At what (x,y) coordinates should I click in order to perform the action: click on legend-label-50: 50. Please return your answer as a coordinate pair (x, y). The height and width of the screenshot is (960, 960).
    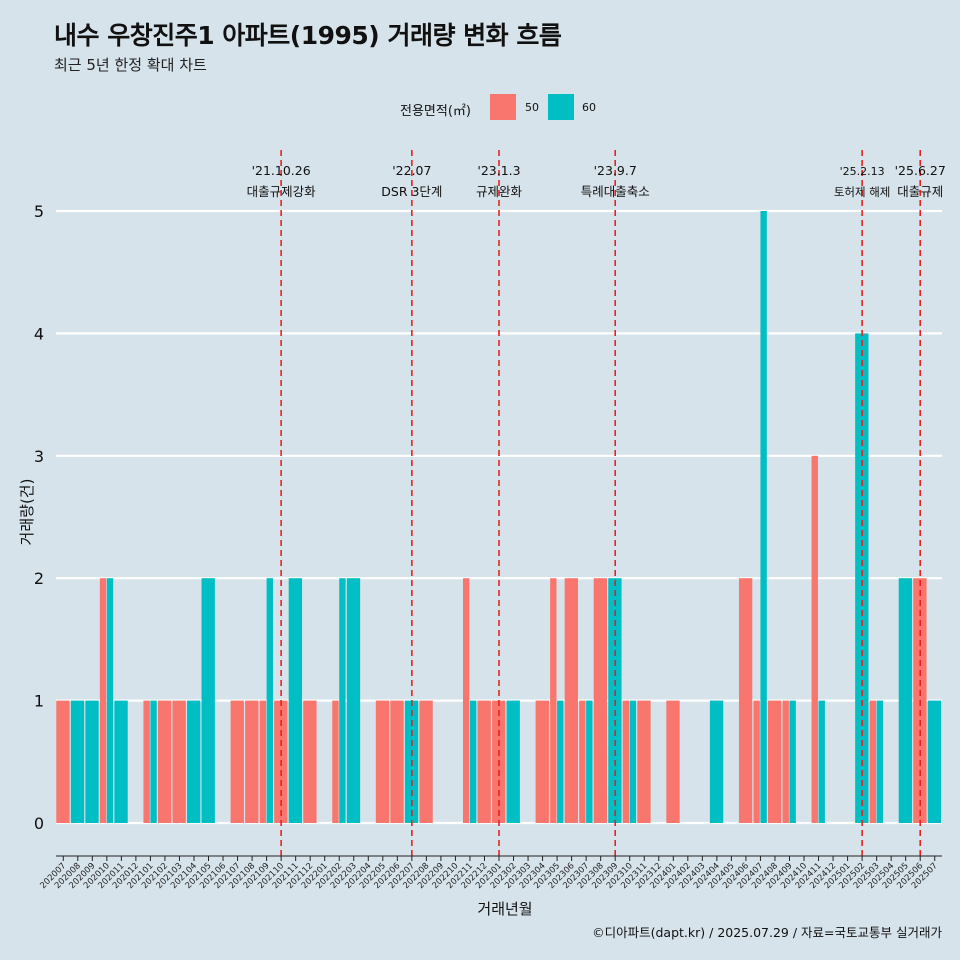
    Looking at the image, I should click on (532, 107).